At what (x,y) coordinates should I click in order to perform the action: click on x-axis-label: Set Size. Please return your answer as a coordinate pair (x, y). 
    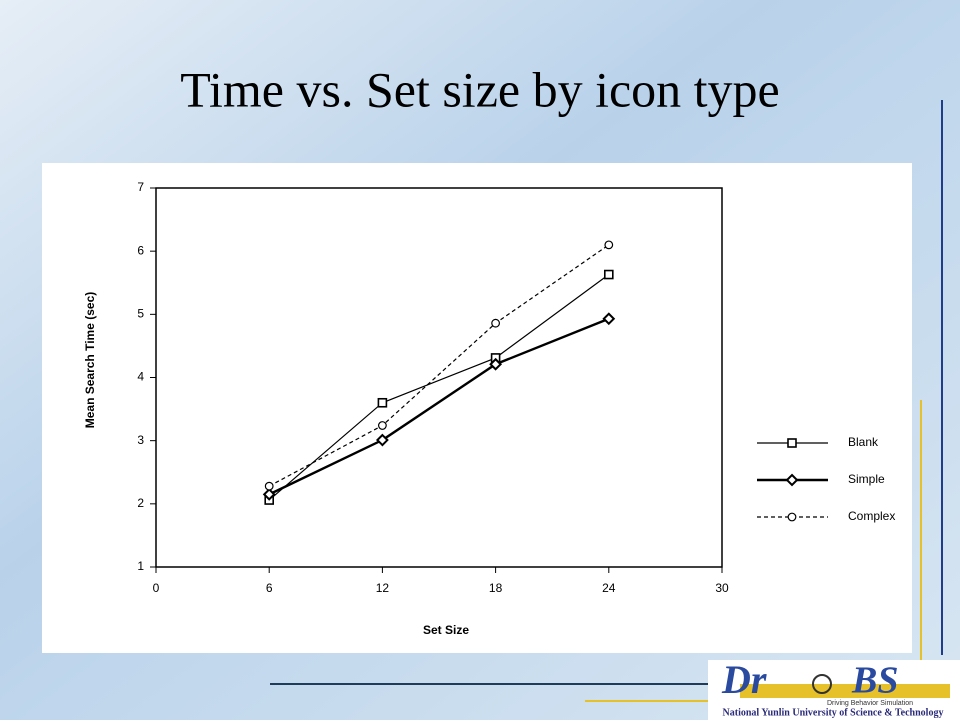
    Looking at the image, I should click on (446, 630).